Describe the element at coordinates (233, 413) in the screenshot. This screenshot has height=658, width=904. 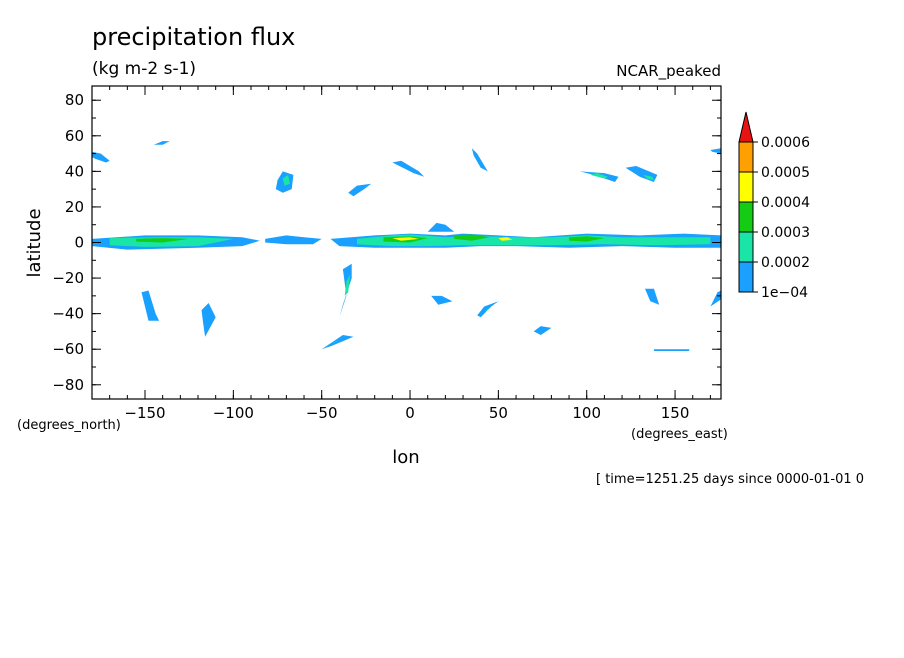
I see `x-tick-label: −100` at that location.